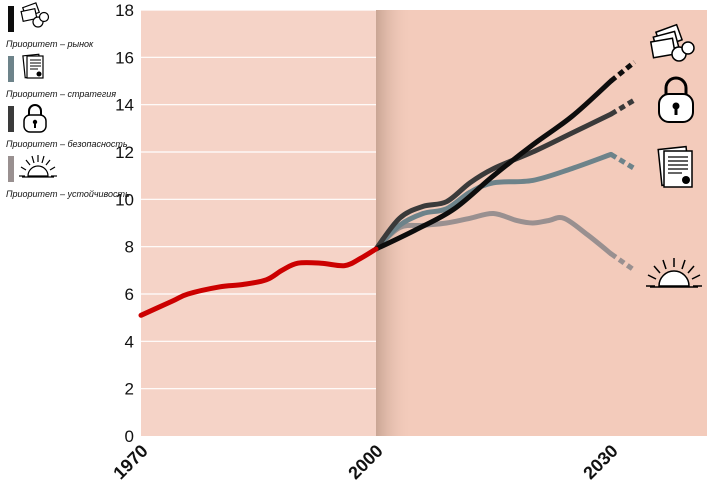 Image resolution: width=711 pixels, height=489 pixels. I want to click on y-tick-label: 12, so click(124, 152).